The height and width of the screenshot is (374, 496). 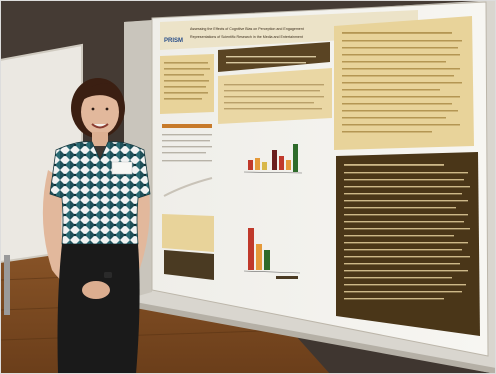 I want to click on hair-top, so click(x=100, y=94).